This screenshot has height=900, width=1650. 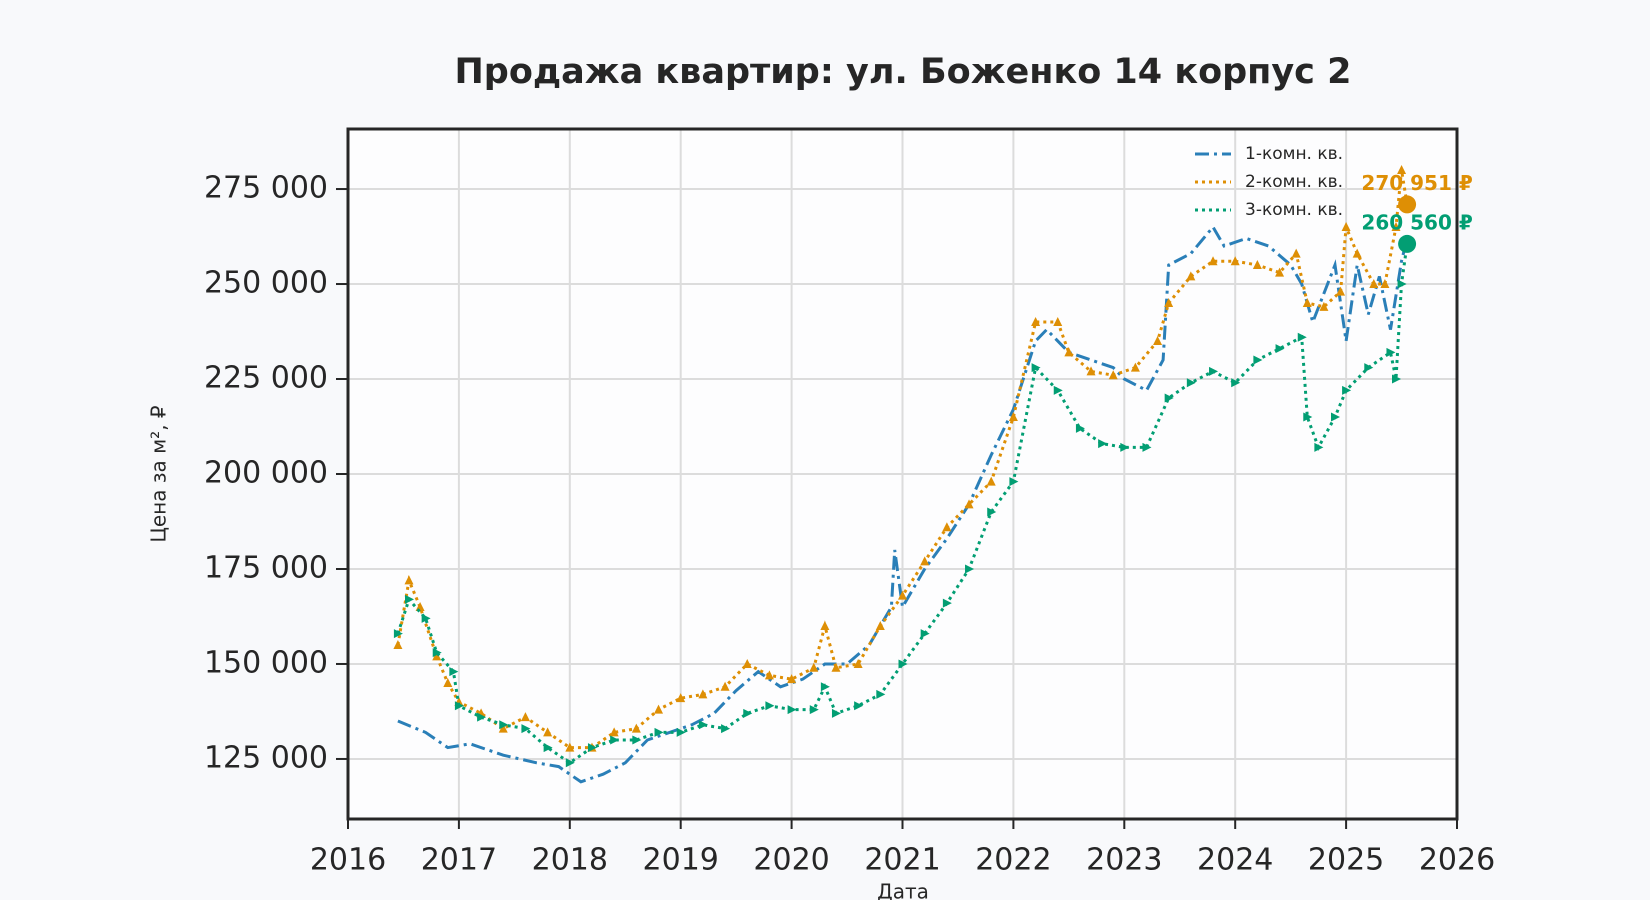 What do you see at coordinates (1294, 210) in the screenshot?
I see `legend-label: 3-комн. кв.` at bounding box center [1294, 210].